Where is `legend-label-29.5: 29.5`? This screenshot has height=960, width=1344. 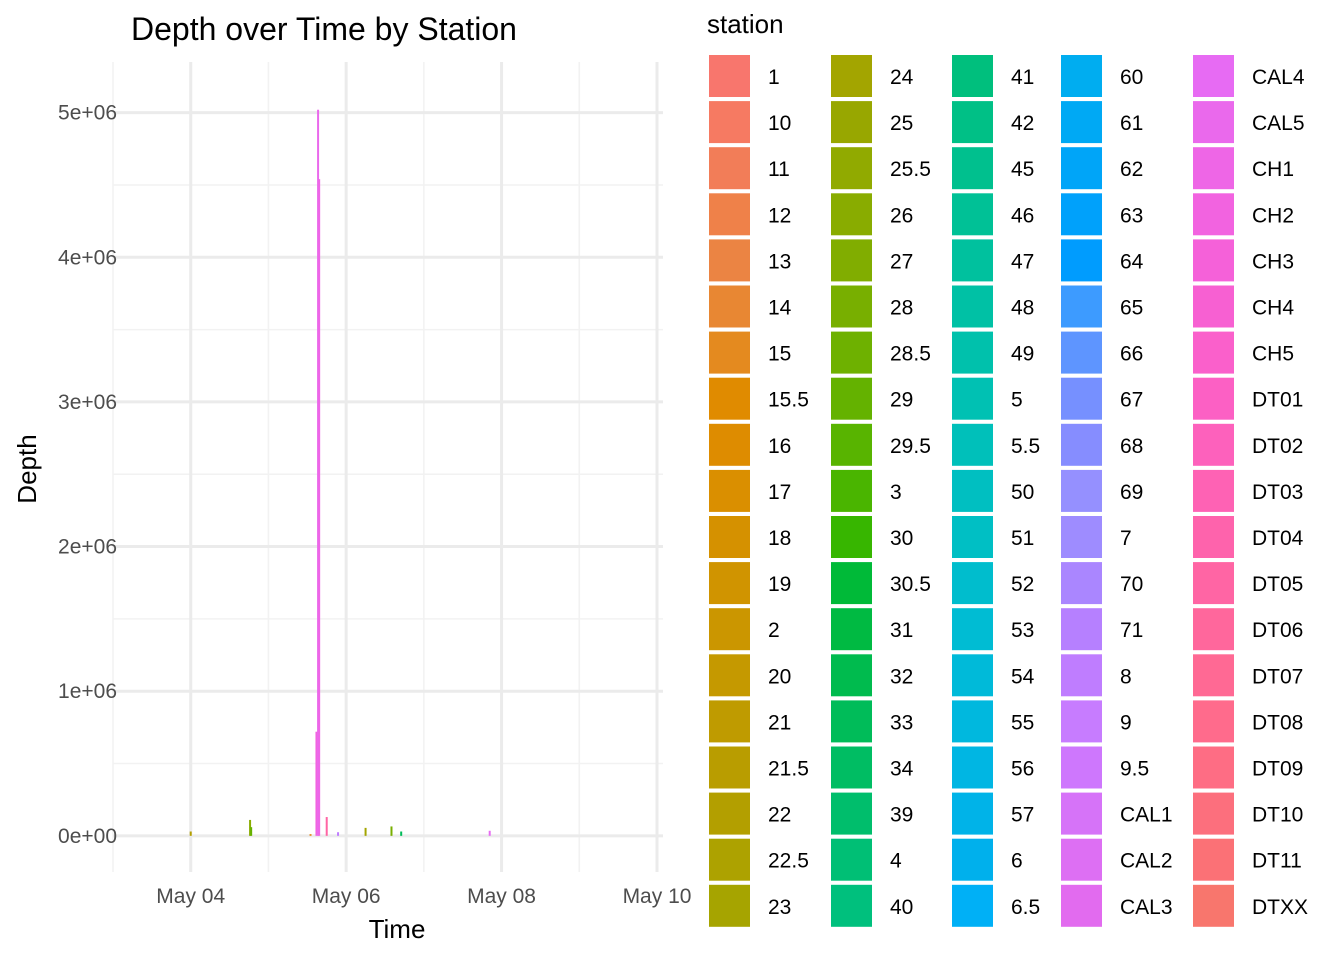
legend-label-29.5: 29.5 is located at coordinates (910, 446).